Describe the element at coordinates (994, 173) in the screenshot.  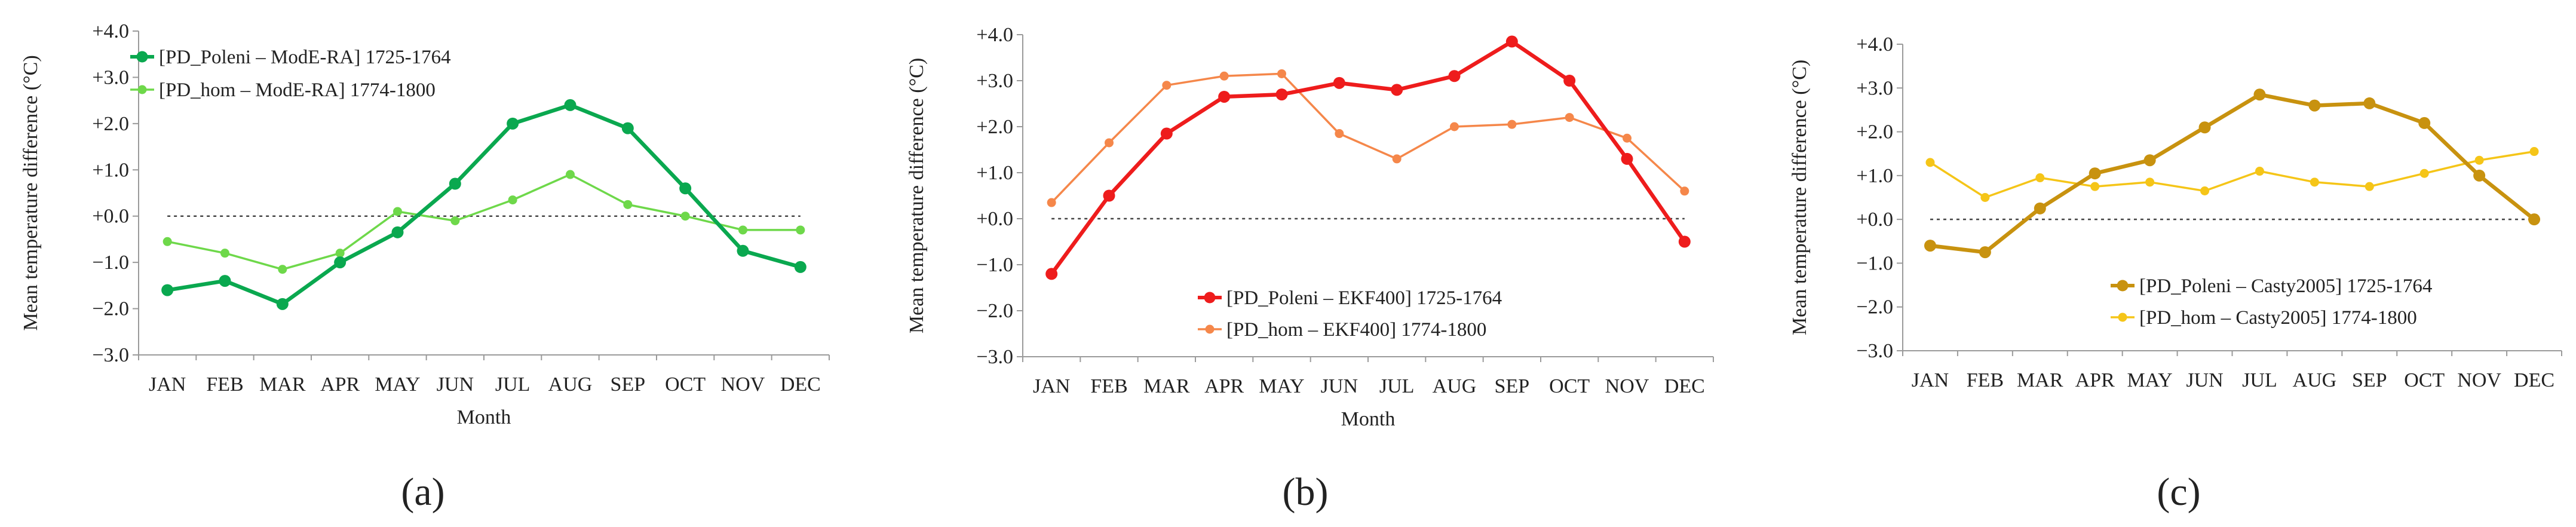
I see `y-tick-label: +1.0` at that location.